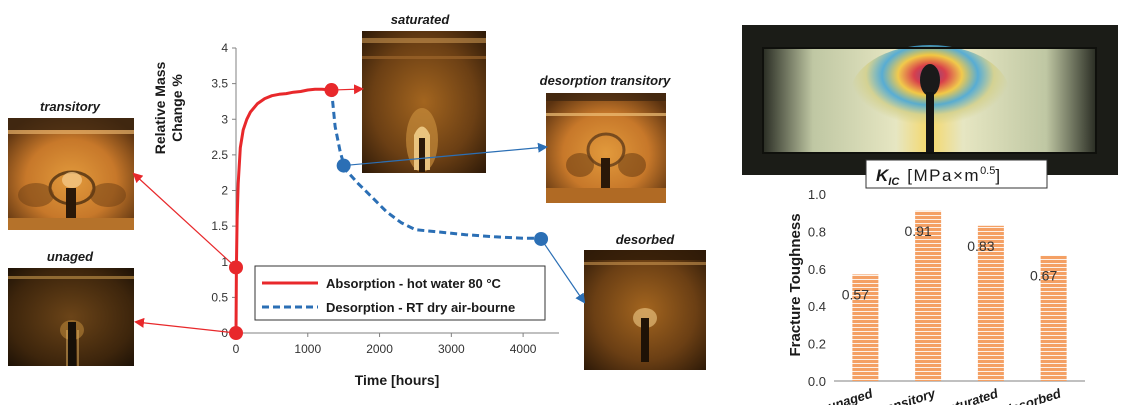  Describe the element at coordinates (283, 210) in the screenshot. I see `absorption-series-line` at that location.